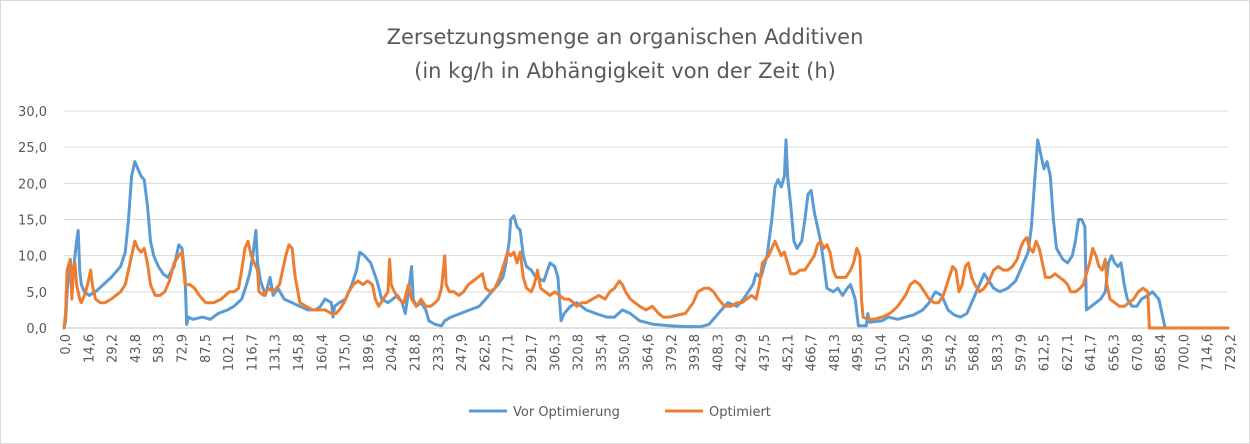 This screenshot has width=1250, height=444. Describe the element at coordinates (579, 352) in the screenshot. I see `x-tick-label: 320,8` at that location.